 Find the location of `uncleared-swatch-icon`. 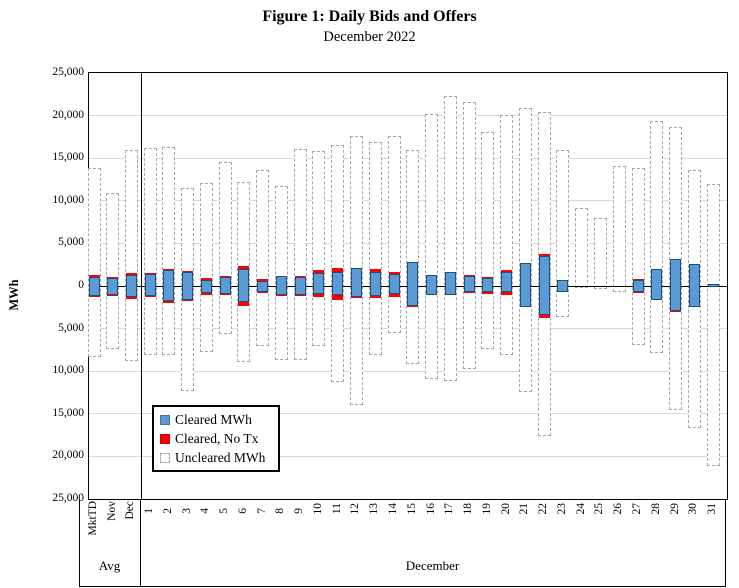

uncleared-swatch-icon is located at coordinates (165, 457).